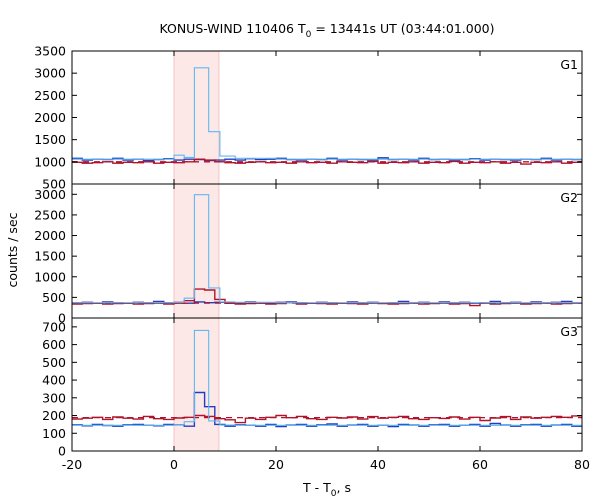  Describe the element at coordinates (316, 487) in the screenshot. I see `x-axis-label-prefix: T - T` at that location.